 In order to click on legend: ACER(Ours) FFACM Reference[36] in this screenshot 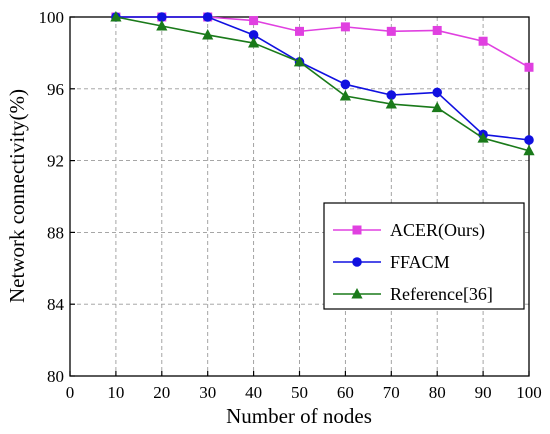, I will do `click(424, 256)`.